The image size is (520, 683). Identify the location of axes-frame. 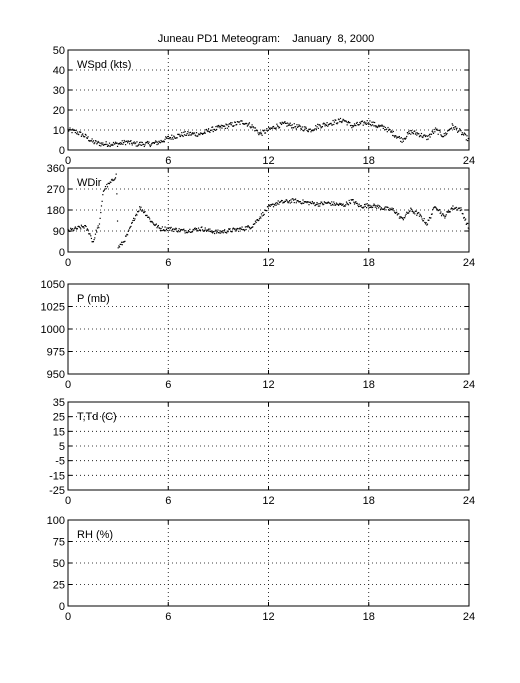
(268, 100).